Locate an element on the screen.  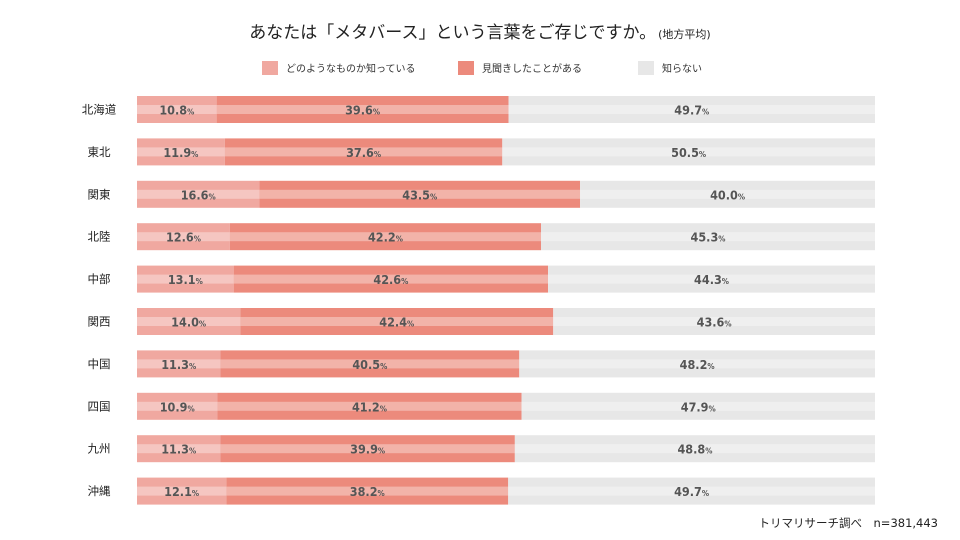
category-label: 関西 is located at coordinates (99, 322).